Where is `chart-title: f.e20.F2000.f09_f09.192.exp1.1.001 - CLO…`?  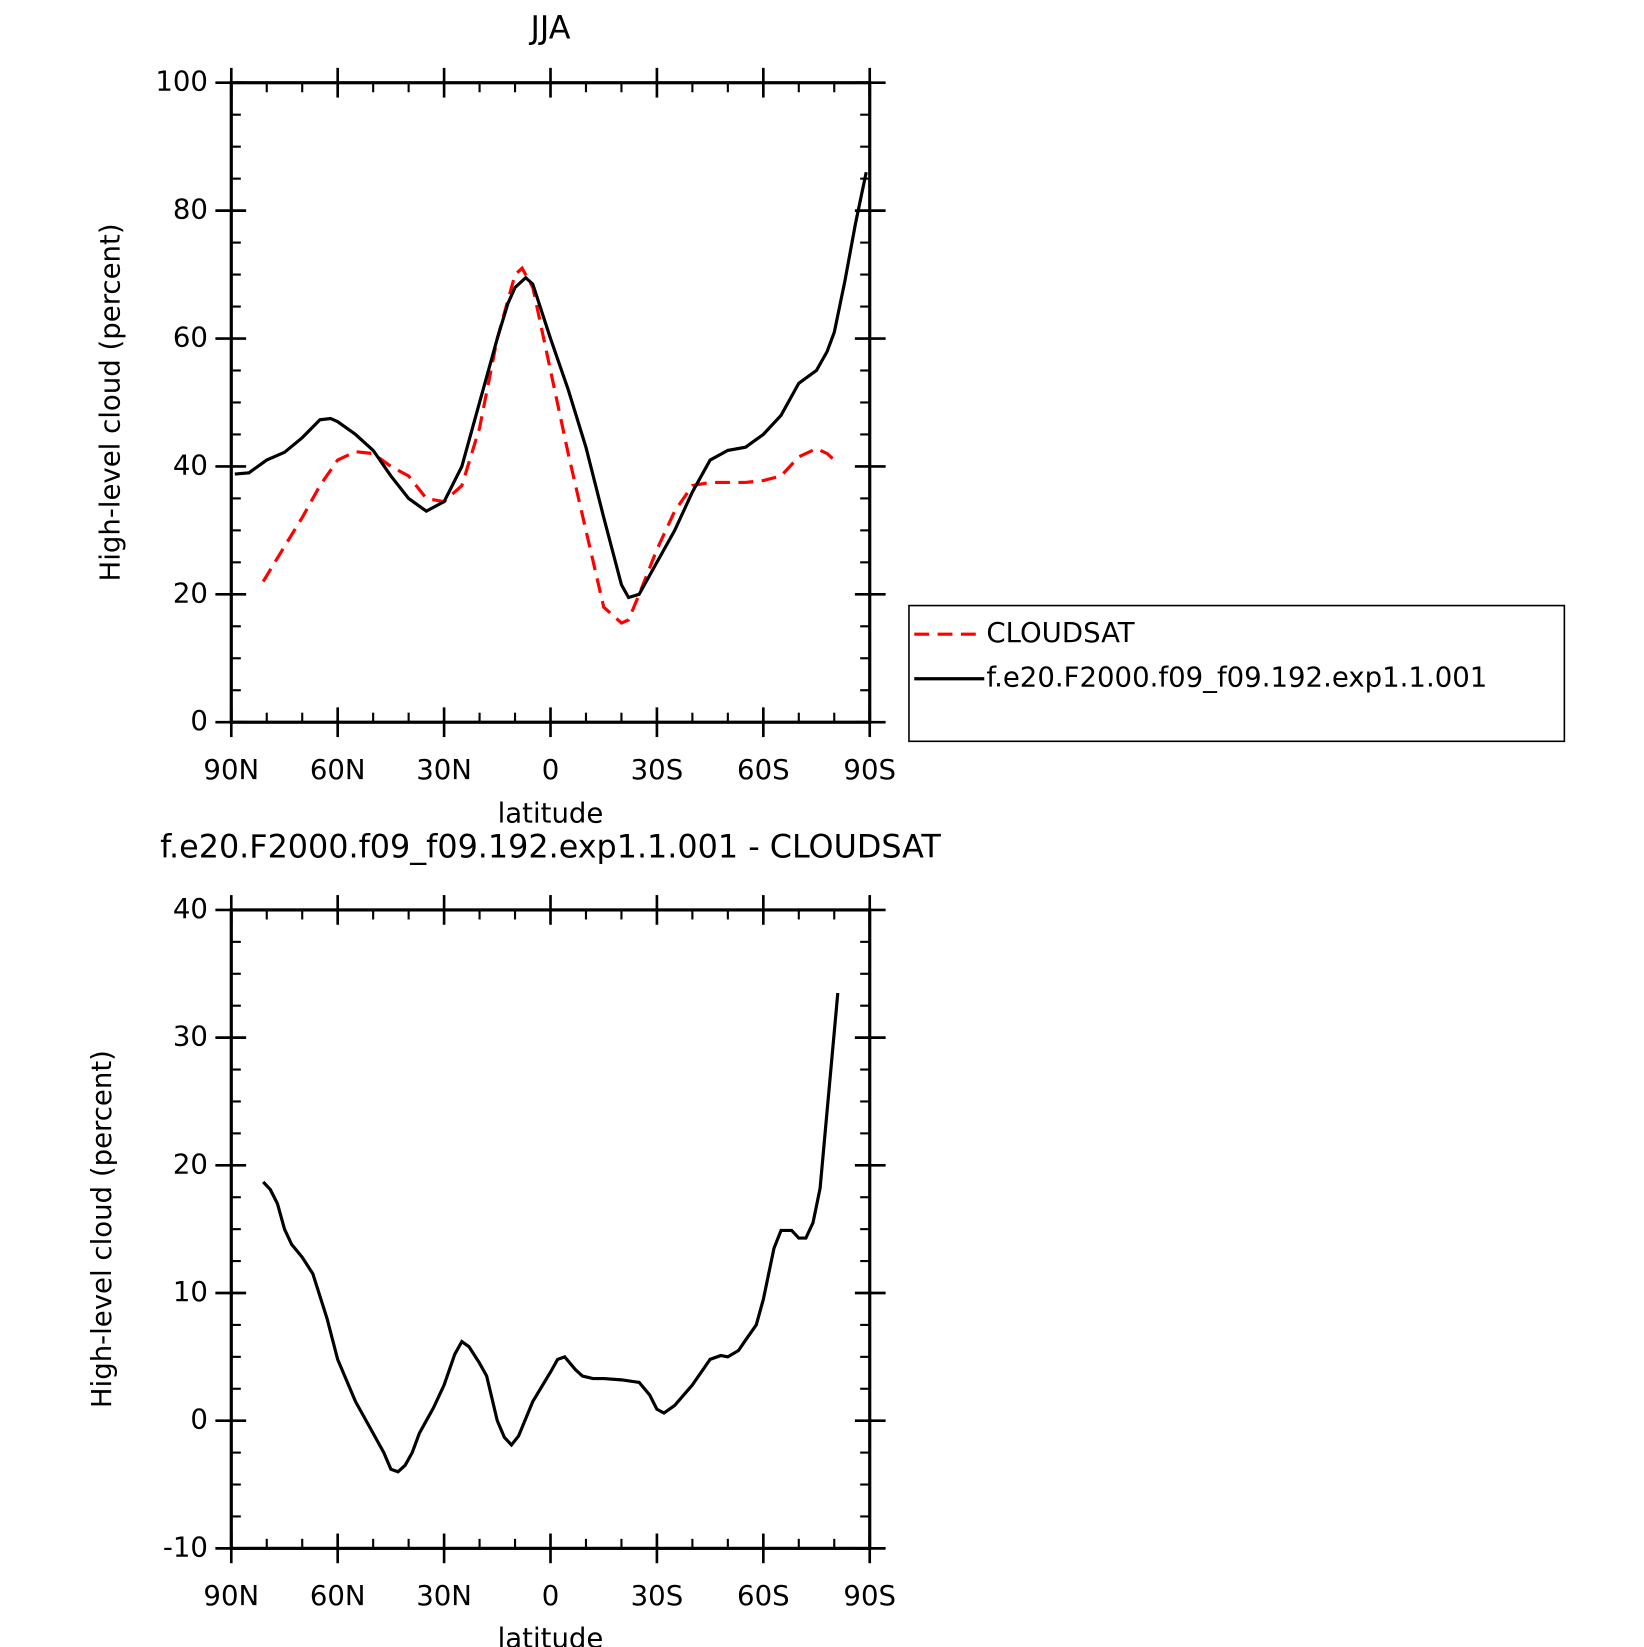 chart-title: f.e20.F2000.f09_f09.192.exp1.1.001 - CLO… is located at coordinates (550, 846).